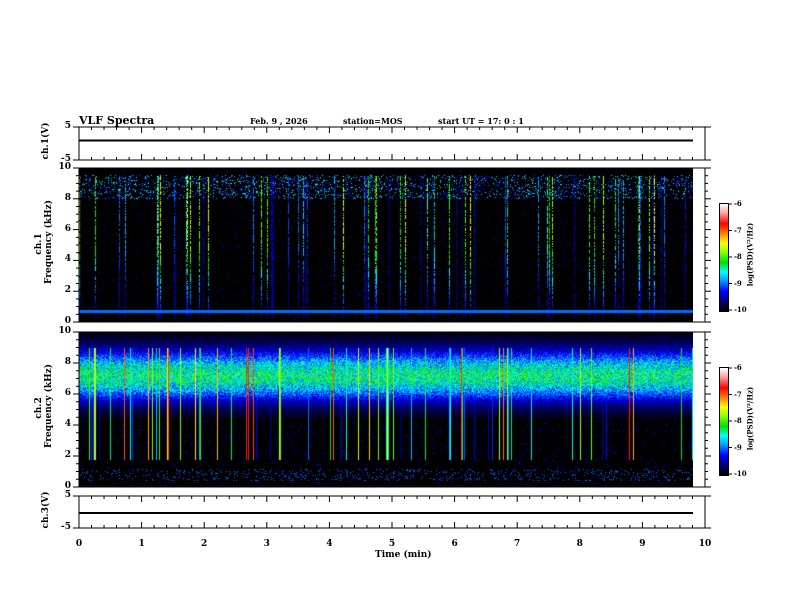 This screenshot has width=792, height=612. Describe the element at coordinates (204, 544) in the screenshot. I see `x-tick-label: 2` at that location.